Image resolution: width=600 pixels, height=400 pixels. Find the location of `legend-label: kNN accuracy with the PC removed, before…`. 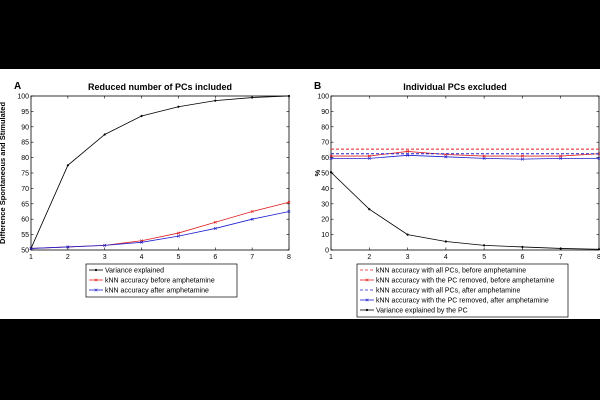

legend-label: kNN accuracy with the PC removed, before… is located at coordinates (465, 281).